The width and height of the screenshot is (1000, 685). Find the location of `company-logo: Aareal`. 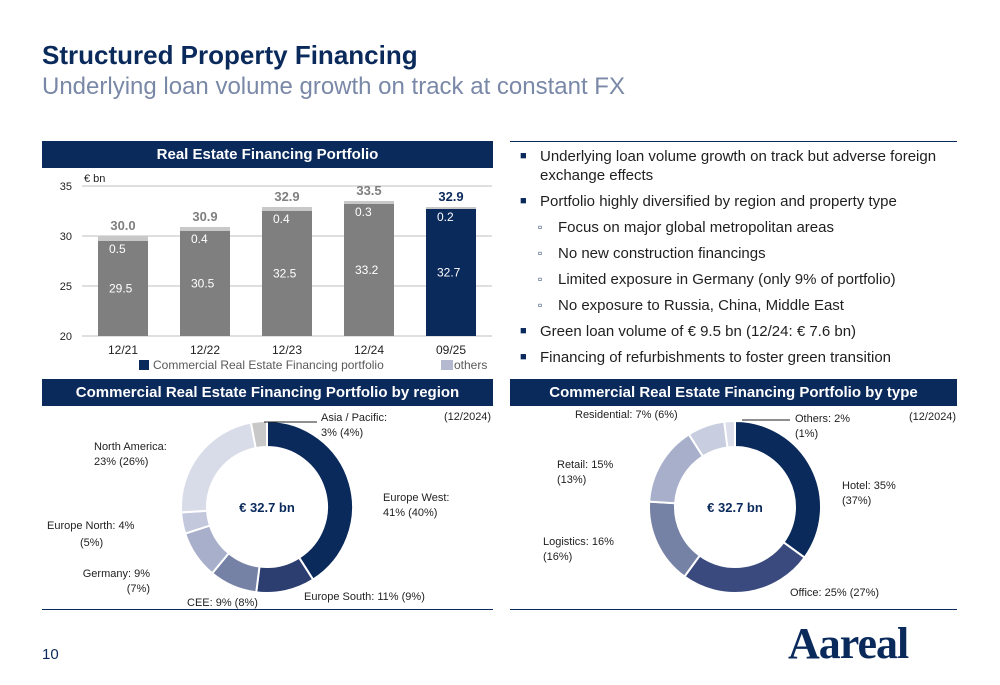

company-logo: Aareal is located at coordinates (848, 643).